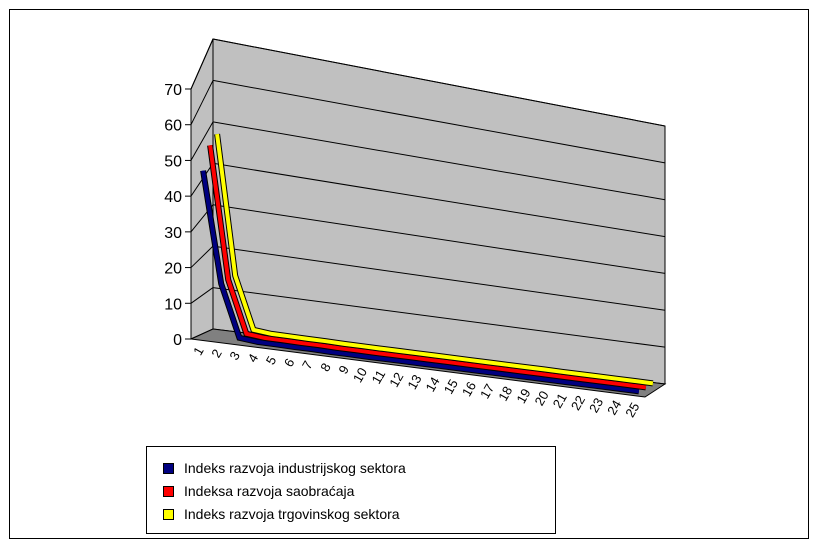  Describe the element at coordinates (173, 304) in the screenshot. I see `y-tick-label: 10` at that location.